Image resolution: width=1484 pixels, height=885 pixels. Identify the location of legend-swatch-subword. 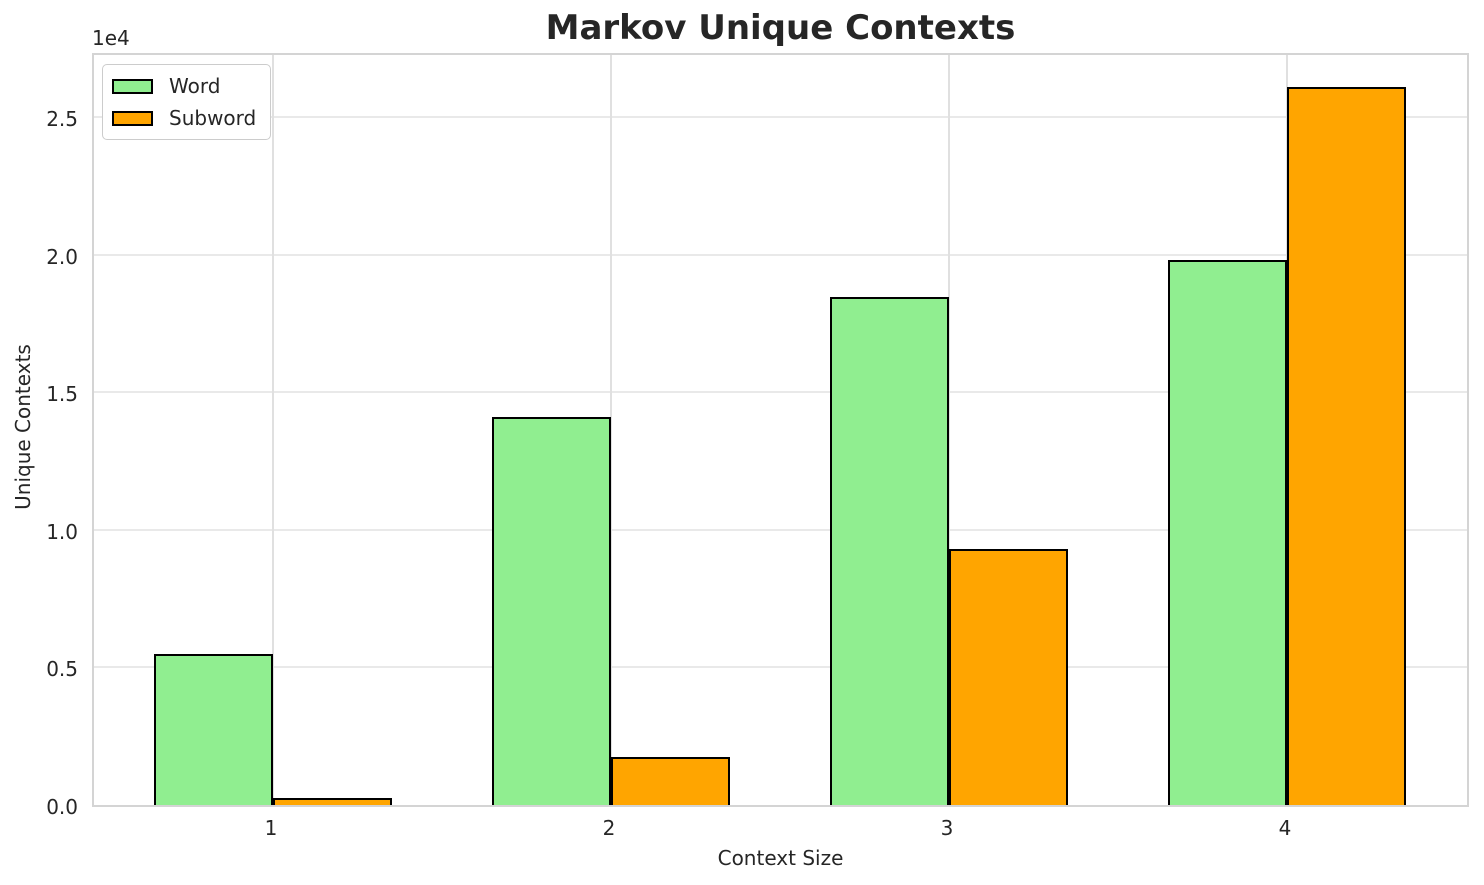
(132, 118).